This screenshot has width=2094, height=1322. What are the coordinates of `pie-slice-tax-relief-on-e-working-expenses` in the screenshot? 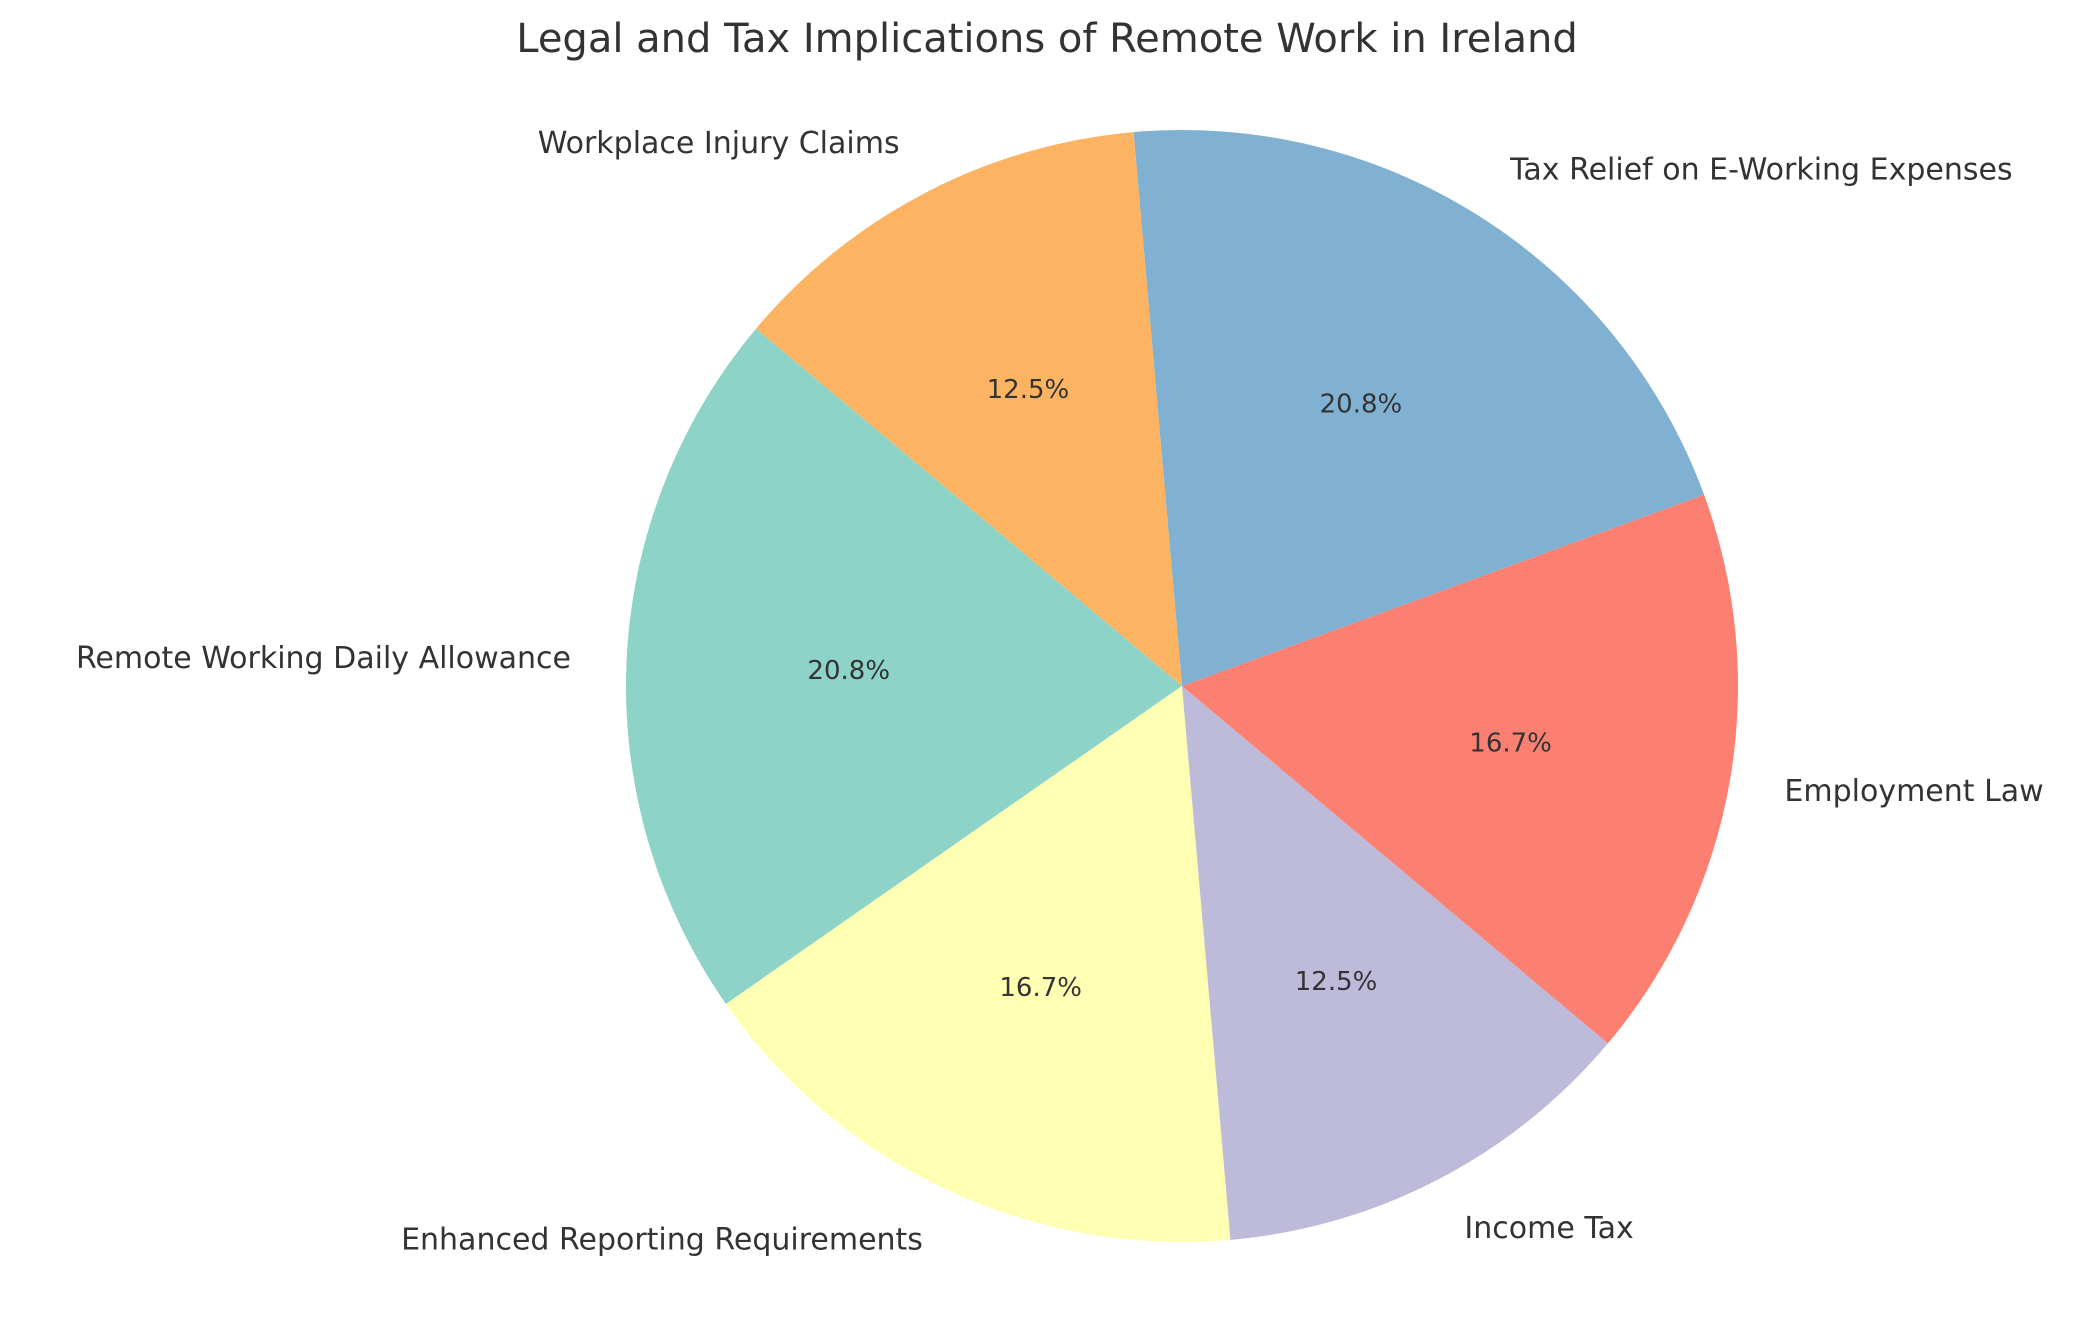 It's located at (1419, 407).